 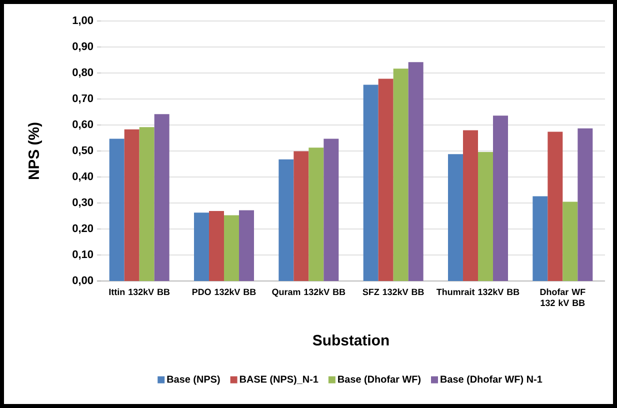 What do you see at coordinates (224, 292) in the screenshot?
I see `x-tick-label: PDO 132kV BB` at bounding box center [224, 292].